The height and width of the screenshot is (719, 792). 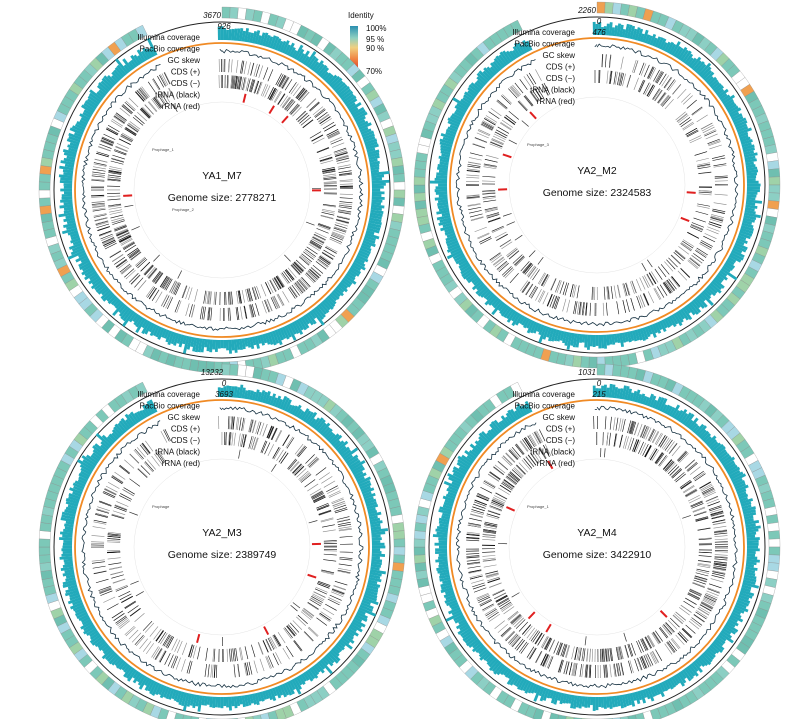 What do you see at coordinates (239, 454) in the screenshot?
I see `trna-tick` at bounding box center [239, 454].